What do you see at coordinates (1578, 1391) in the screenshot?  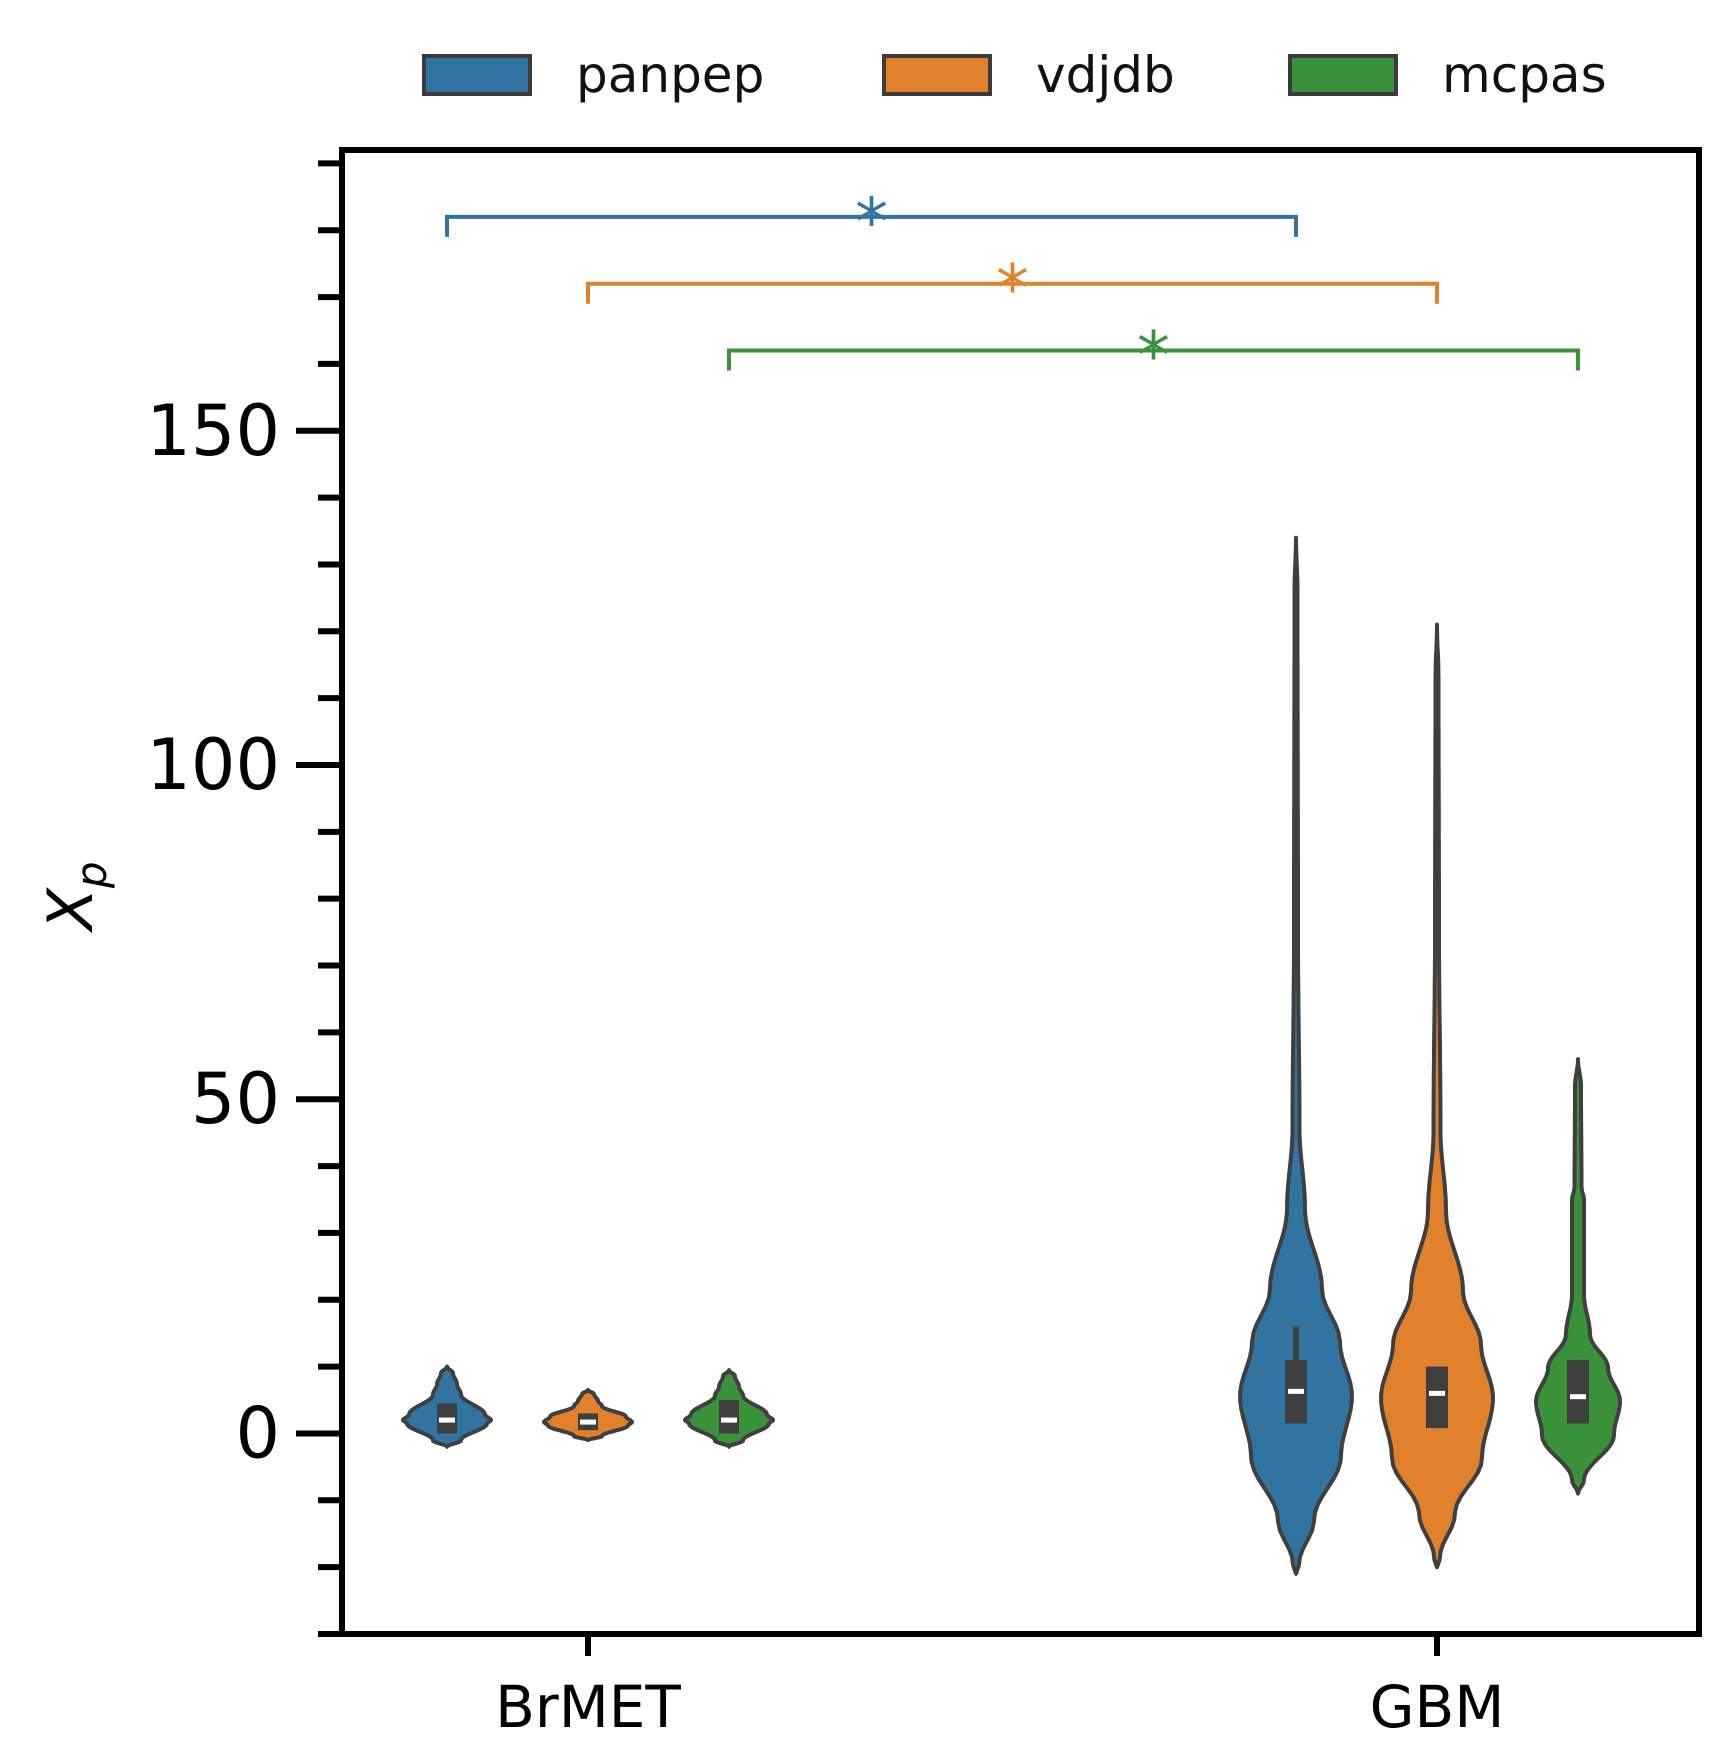 I see `iqr-box-mcpas-GBM` at bounding box center [1578, 1391].